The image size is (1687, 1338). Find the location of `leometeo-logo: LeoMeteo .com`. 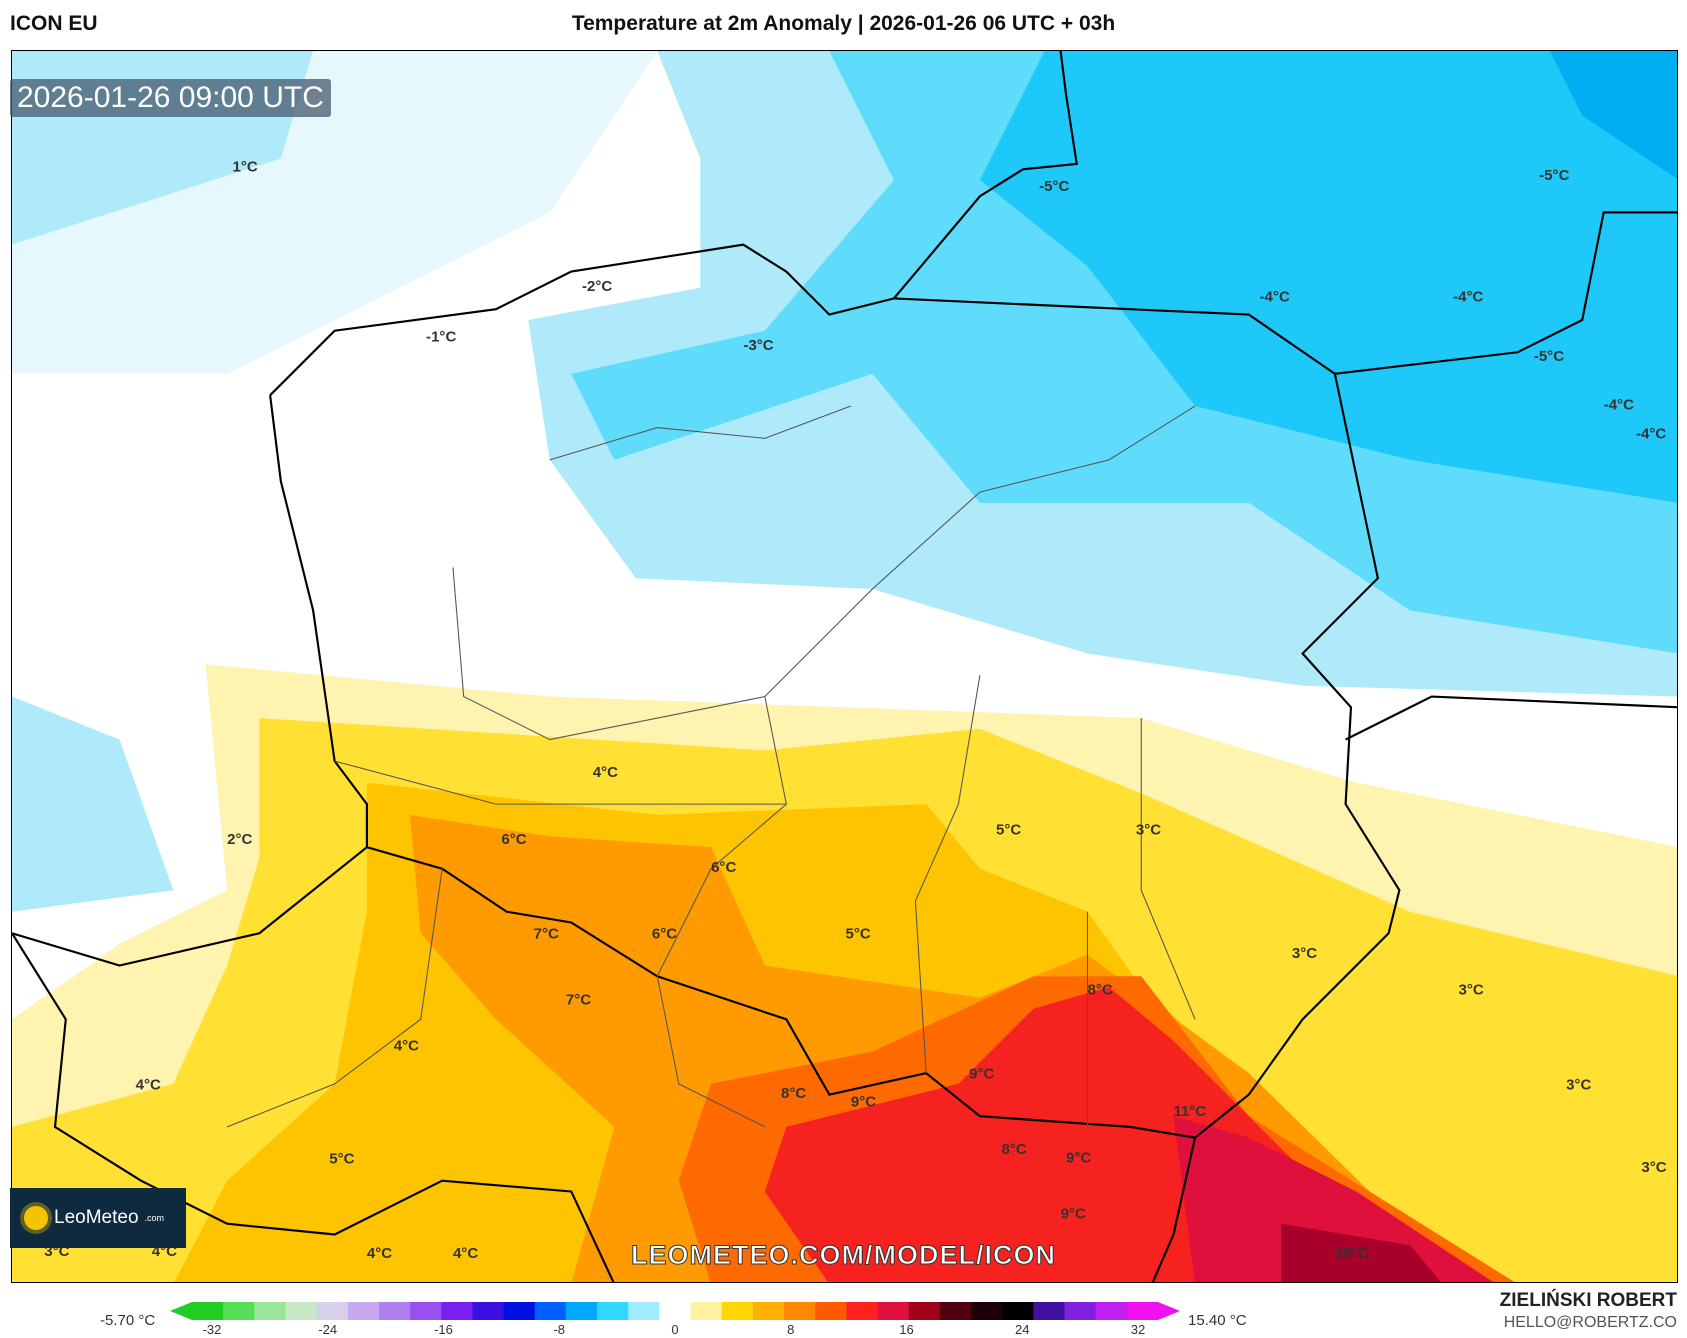

leometeo-logo: LeoMeteo .com is located at coordinates (98, 1218).